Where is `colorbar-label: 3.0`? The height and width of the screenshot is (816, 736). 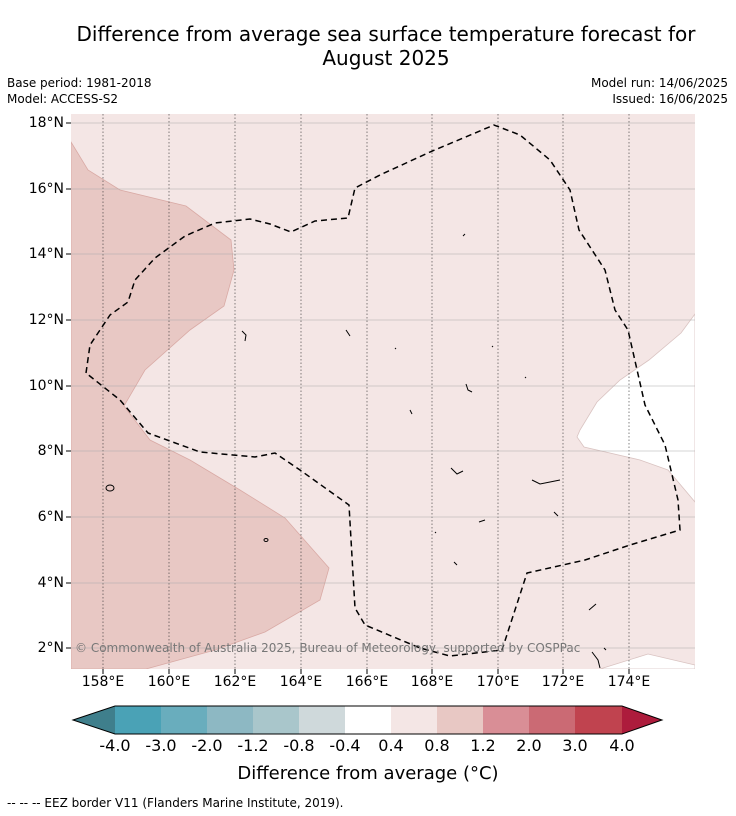 colorbar-label: 3.0 is located at coordinates (575, 745).